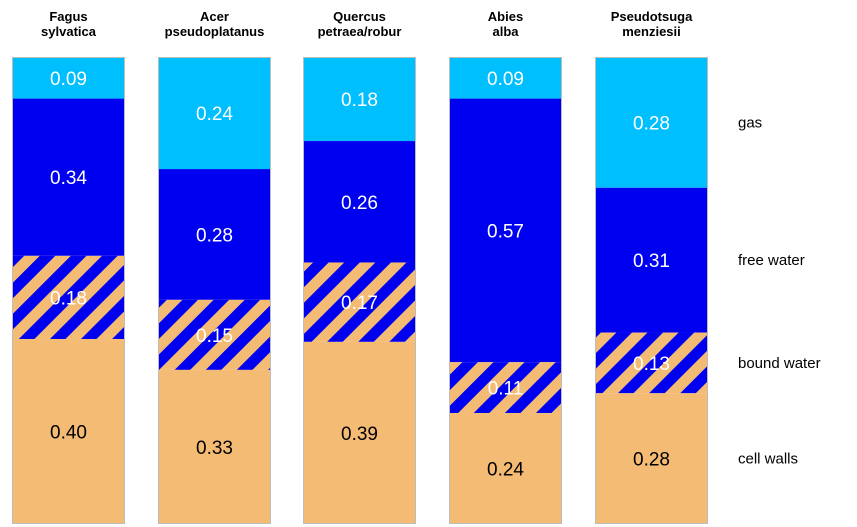 This screenshot has height=527, width=857. I want to click on data-label-bound-water: 0.17, so click(359, 303).